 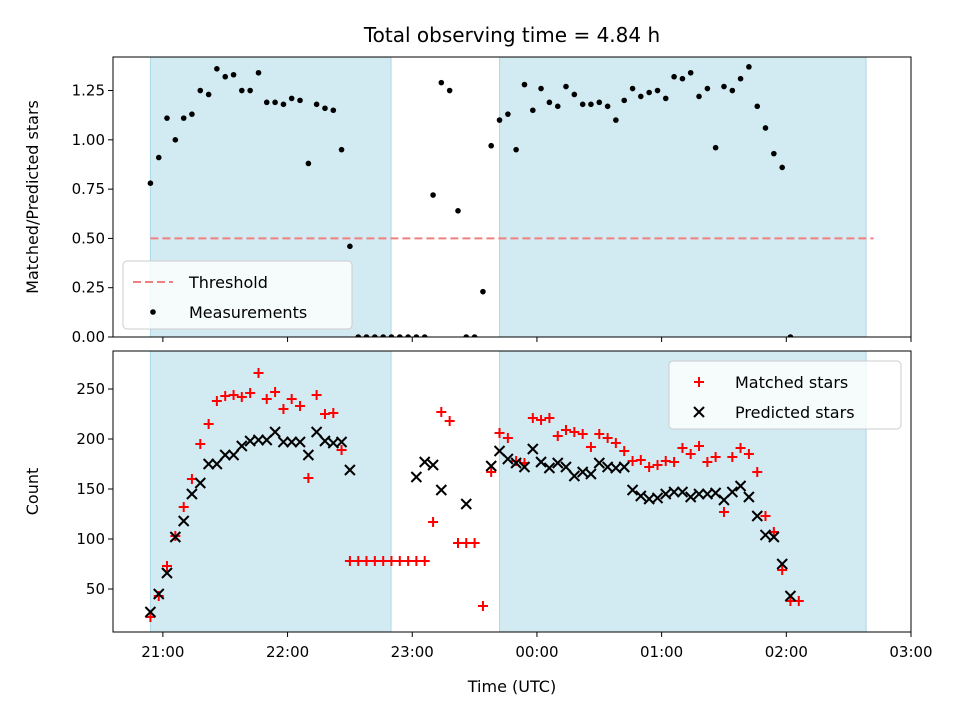 I want to click on legend-label: Threshold, so click(x=228, y=282).